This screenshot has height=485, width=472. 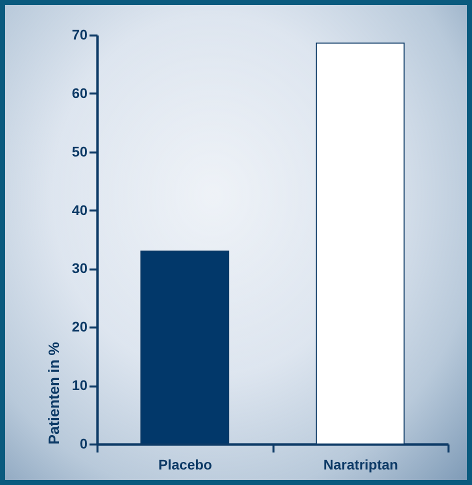 I want to click on x-tick-label: Naratriptan, so click(x=360, y=464).